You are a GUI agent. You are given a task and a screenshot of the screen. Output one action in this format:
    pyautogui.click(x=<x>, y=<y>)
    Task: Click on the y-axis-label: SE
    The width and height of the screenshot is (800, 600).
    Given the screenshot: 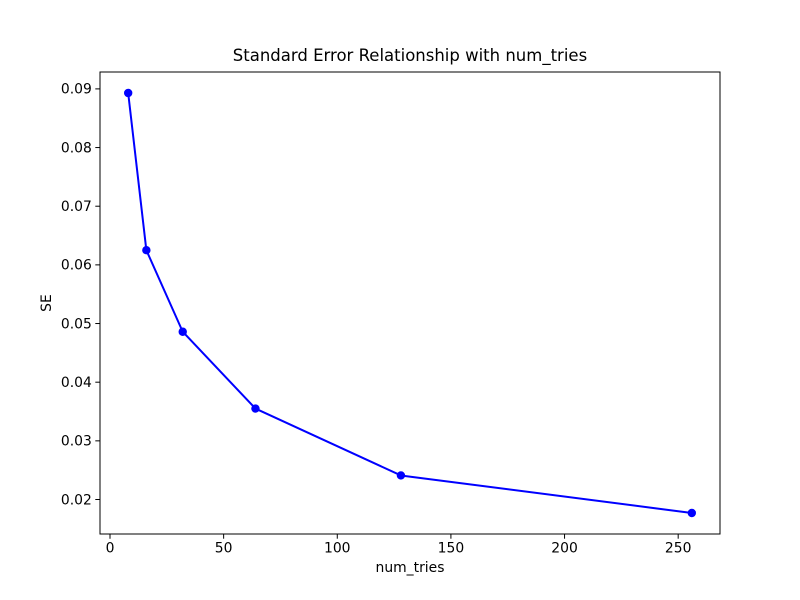 What is the action you would take?
    pyautogui.click(x=47, y=303)
    